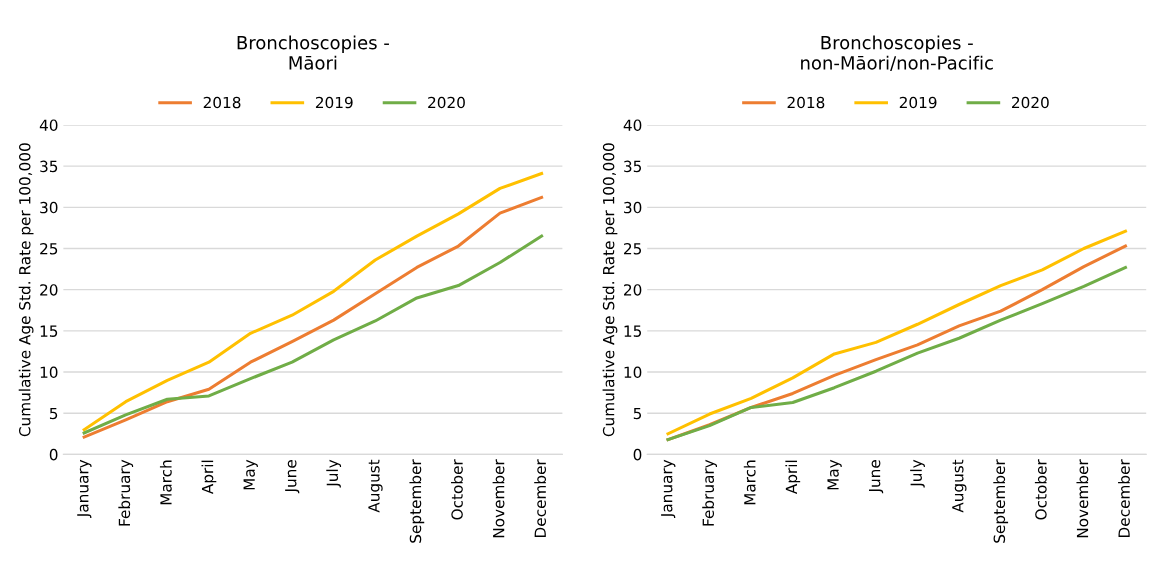 The width and height of the screenshot is (1152, 568). What do you see at coordinates (313, 52) in the screenshot?
I see `chart-title: Bronchoscopies - Māori` at bounding box center [313, 52].